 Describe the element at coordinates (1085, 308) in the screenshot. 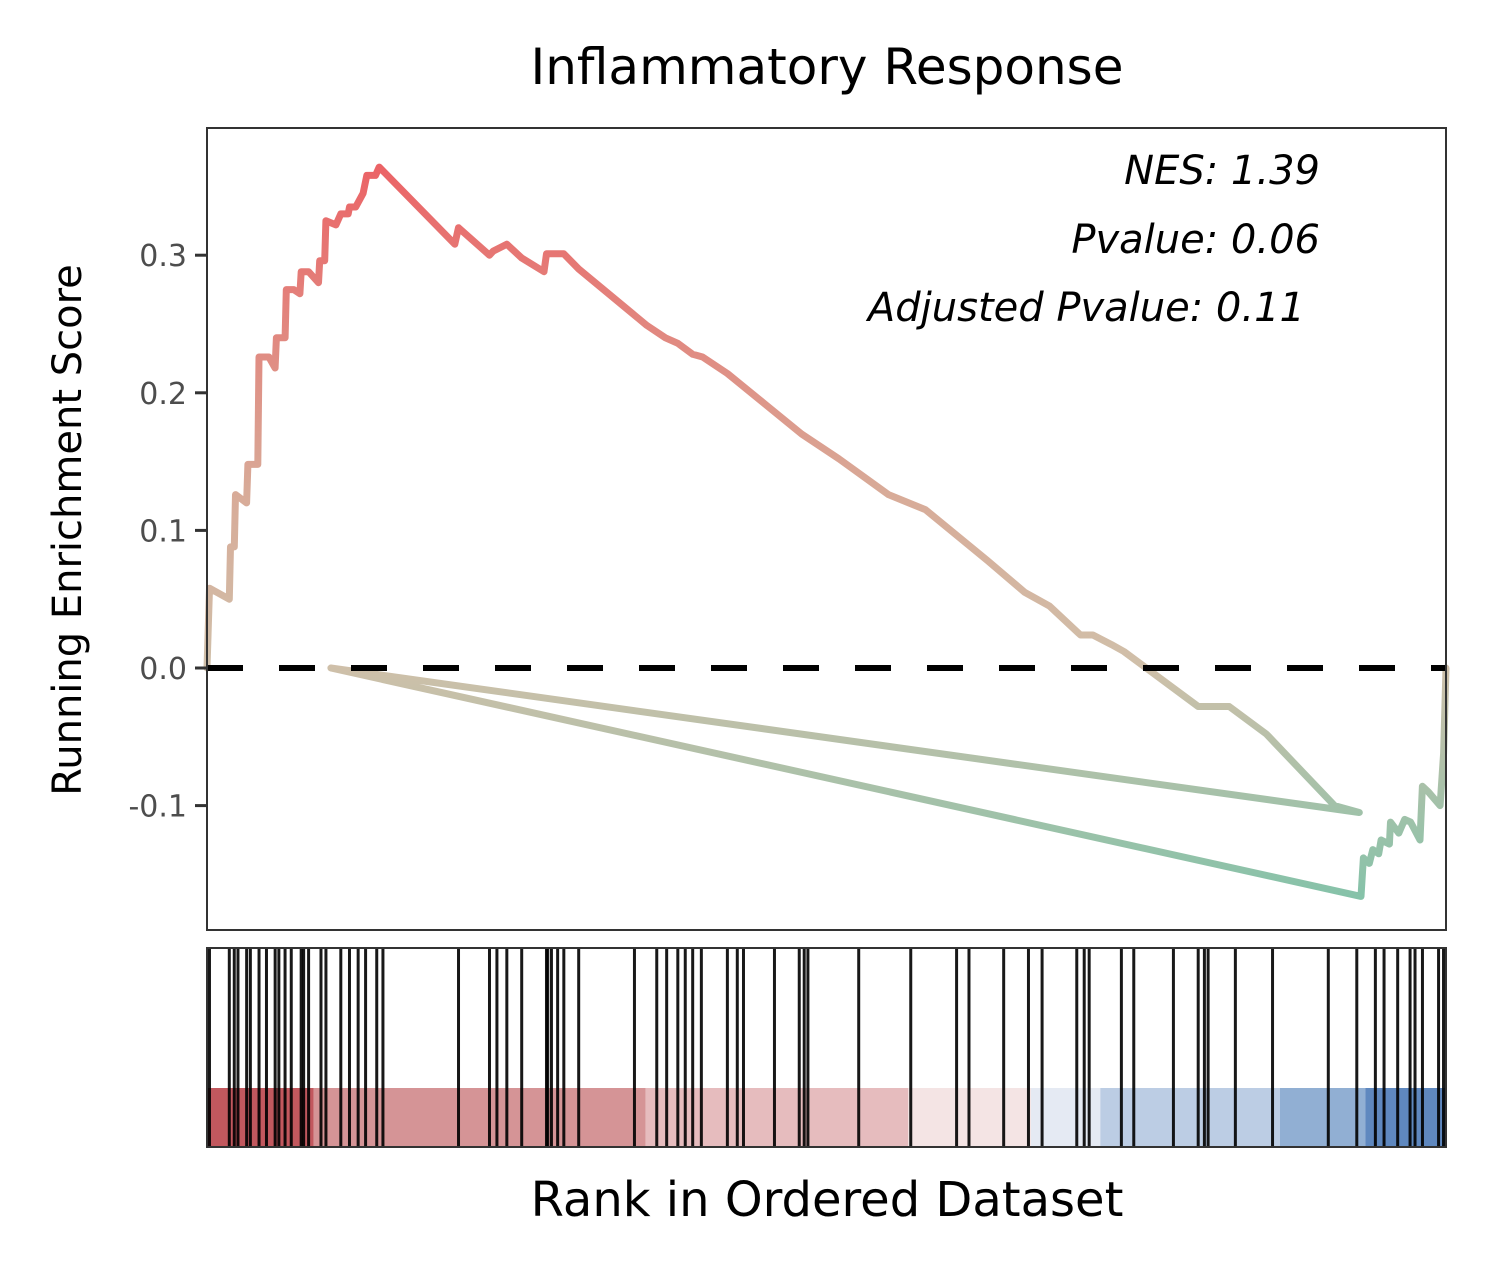

I see `stats-annotation: Adjusted Pvalue: 0.11` at that location.